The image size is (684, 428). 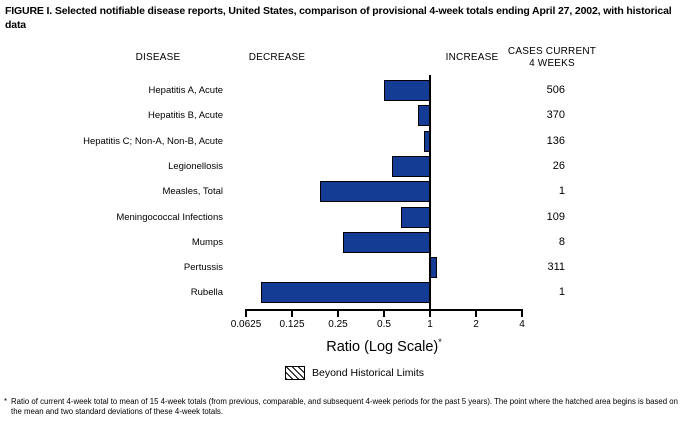 What do you see at coordinates (440, 342) in the screenshot?
I see `x-axis-label-asterisk: *` at bounding box center [440, 342].